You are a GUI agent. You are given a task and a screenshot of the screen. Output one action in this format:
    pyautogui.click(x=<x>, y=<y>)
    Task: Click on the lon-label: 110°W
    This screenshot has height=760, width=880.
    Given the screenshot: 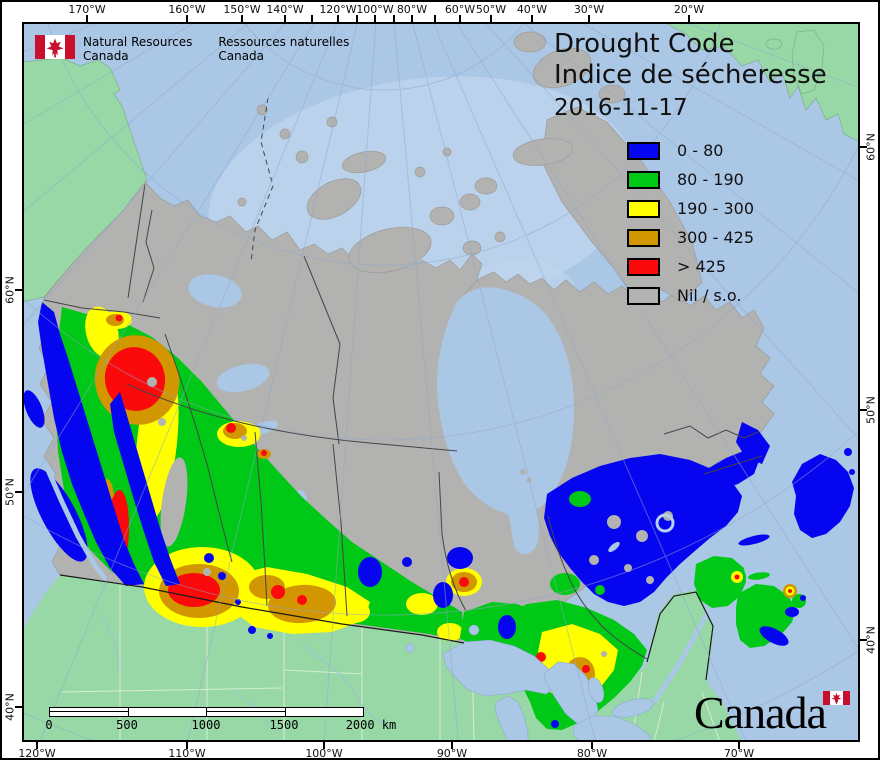 What is the action you would take?
    pyautogui.click(x=187, y=753)
    